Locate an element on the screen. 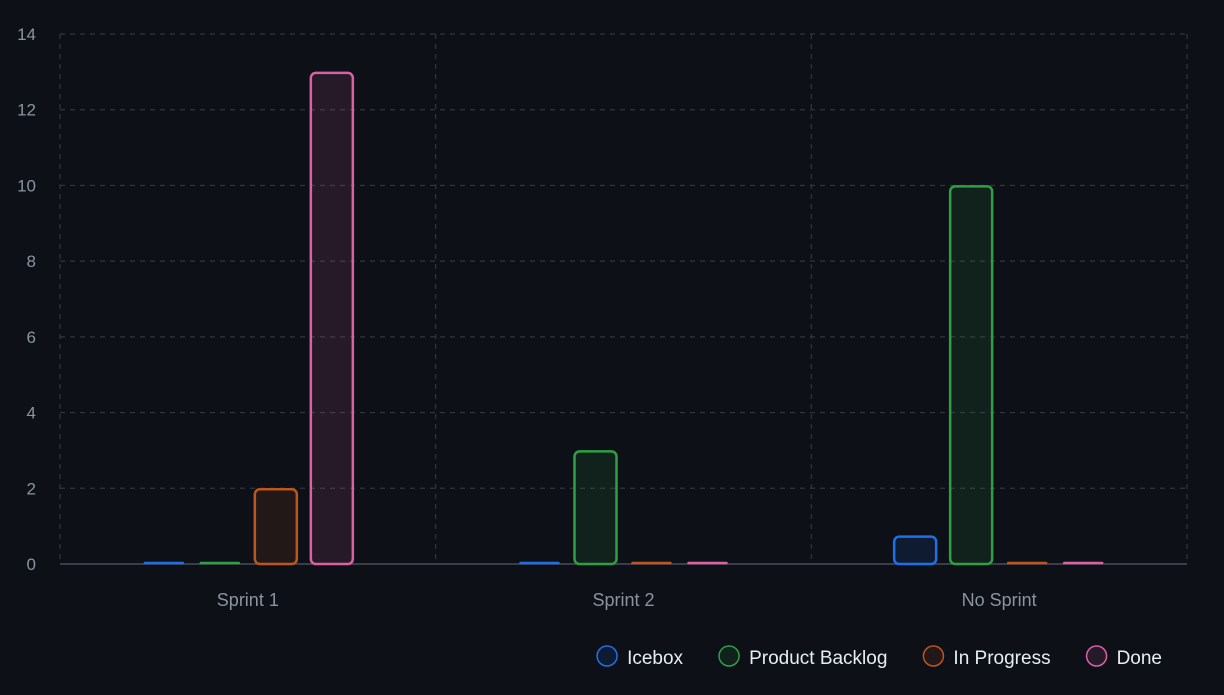  y-tick-label: 4 is located at coordinates (31, 413).